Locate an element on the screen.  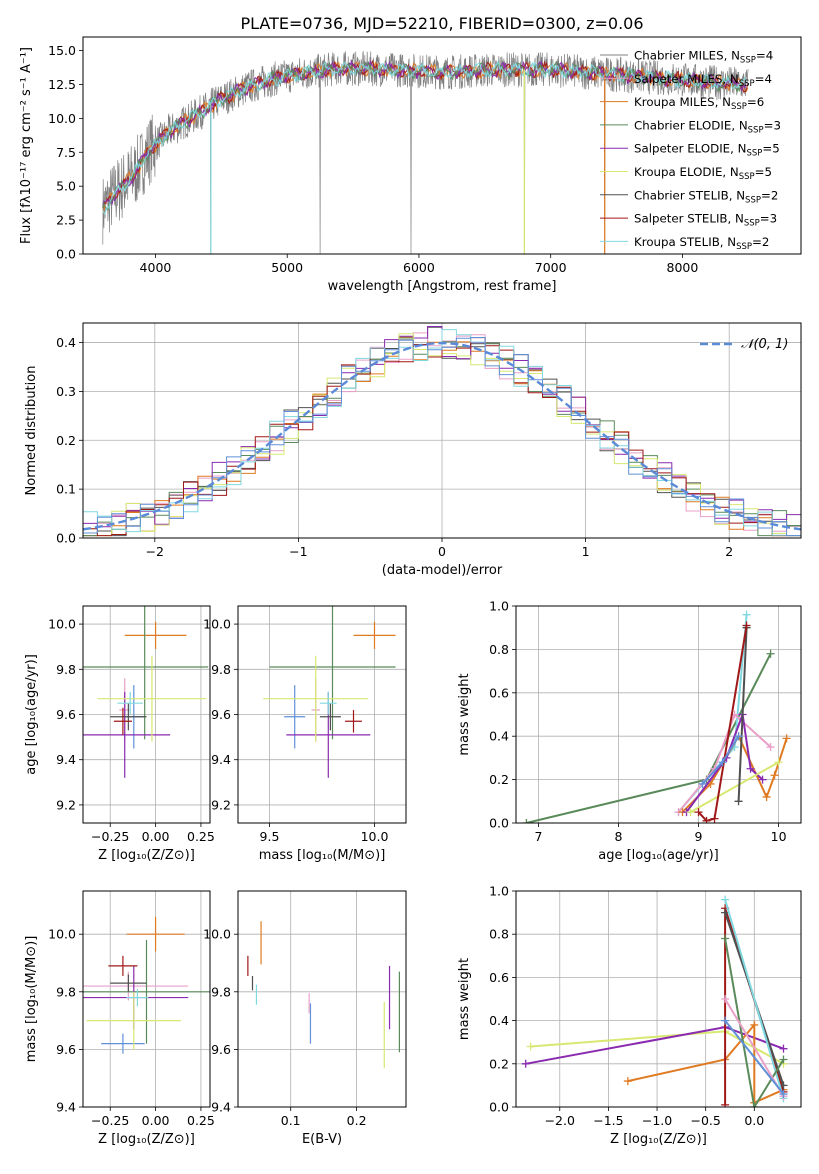
y-tick-label: 15.0 is located at coordinates (62, 50).